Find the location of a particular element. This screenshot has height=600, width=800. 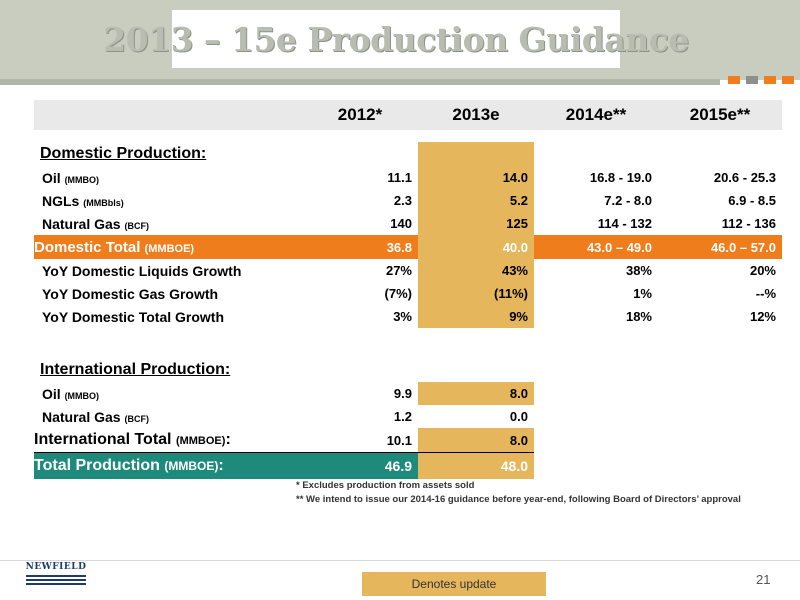

cell-2012: 2.3 is located at coordinates (402, 200).